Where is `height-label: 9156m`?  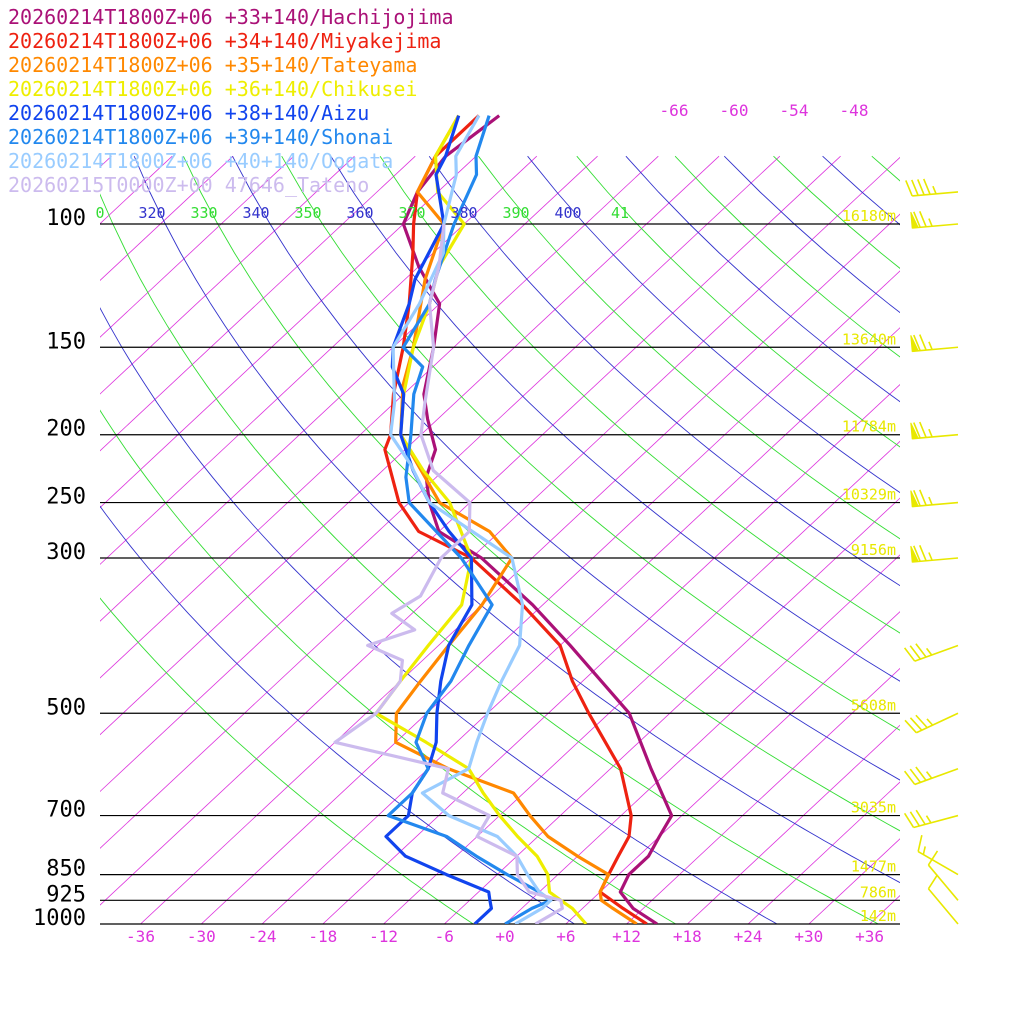 height-label: 9156m is located at coordinates (873, 550).